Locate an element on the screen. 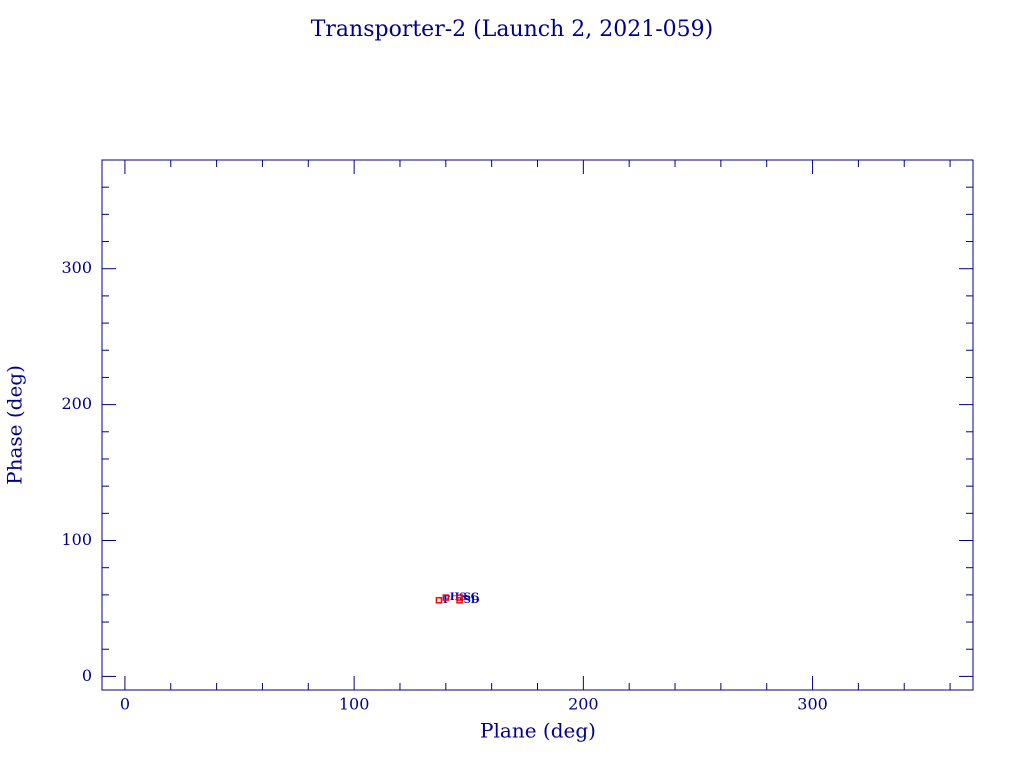 Image resolution: width=1024 pixels, height=768 pixels. y-axis-label: Phase (deg) is located at coordinates (15, 425).